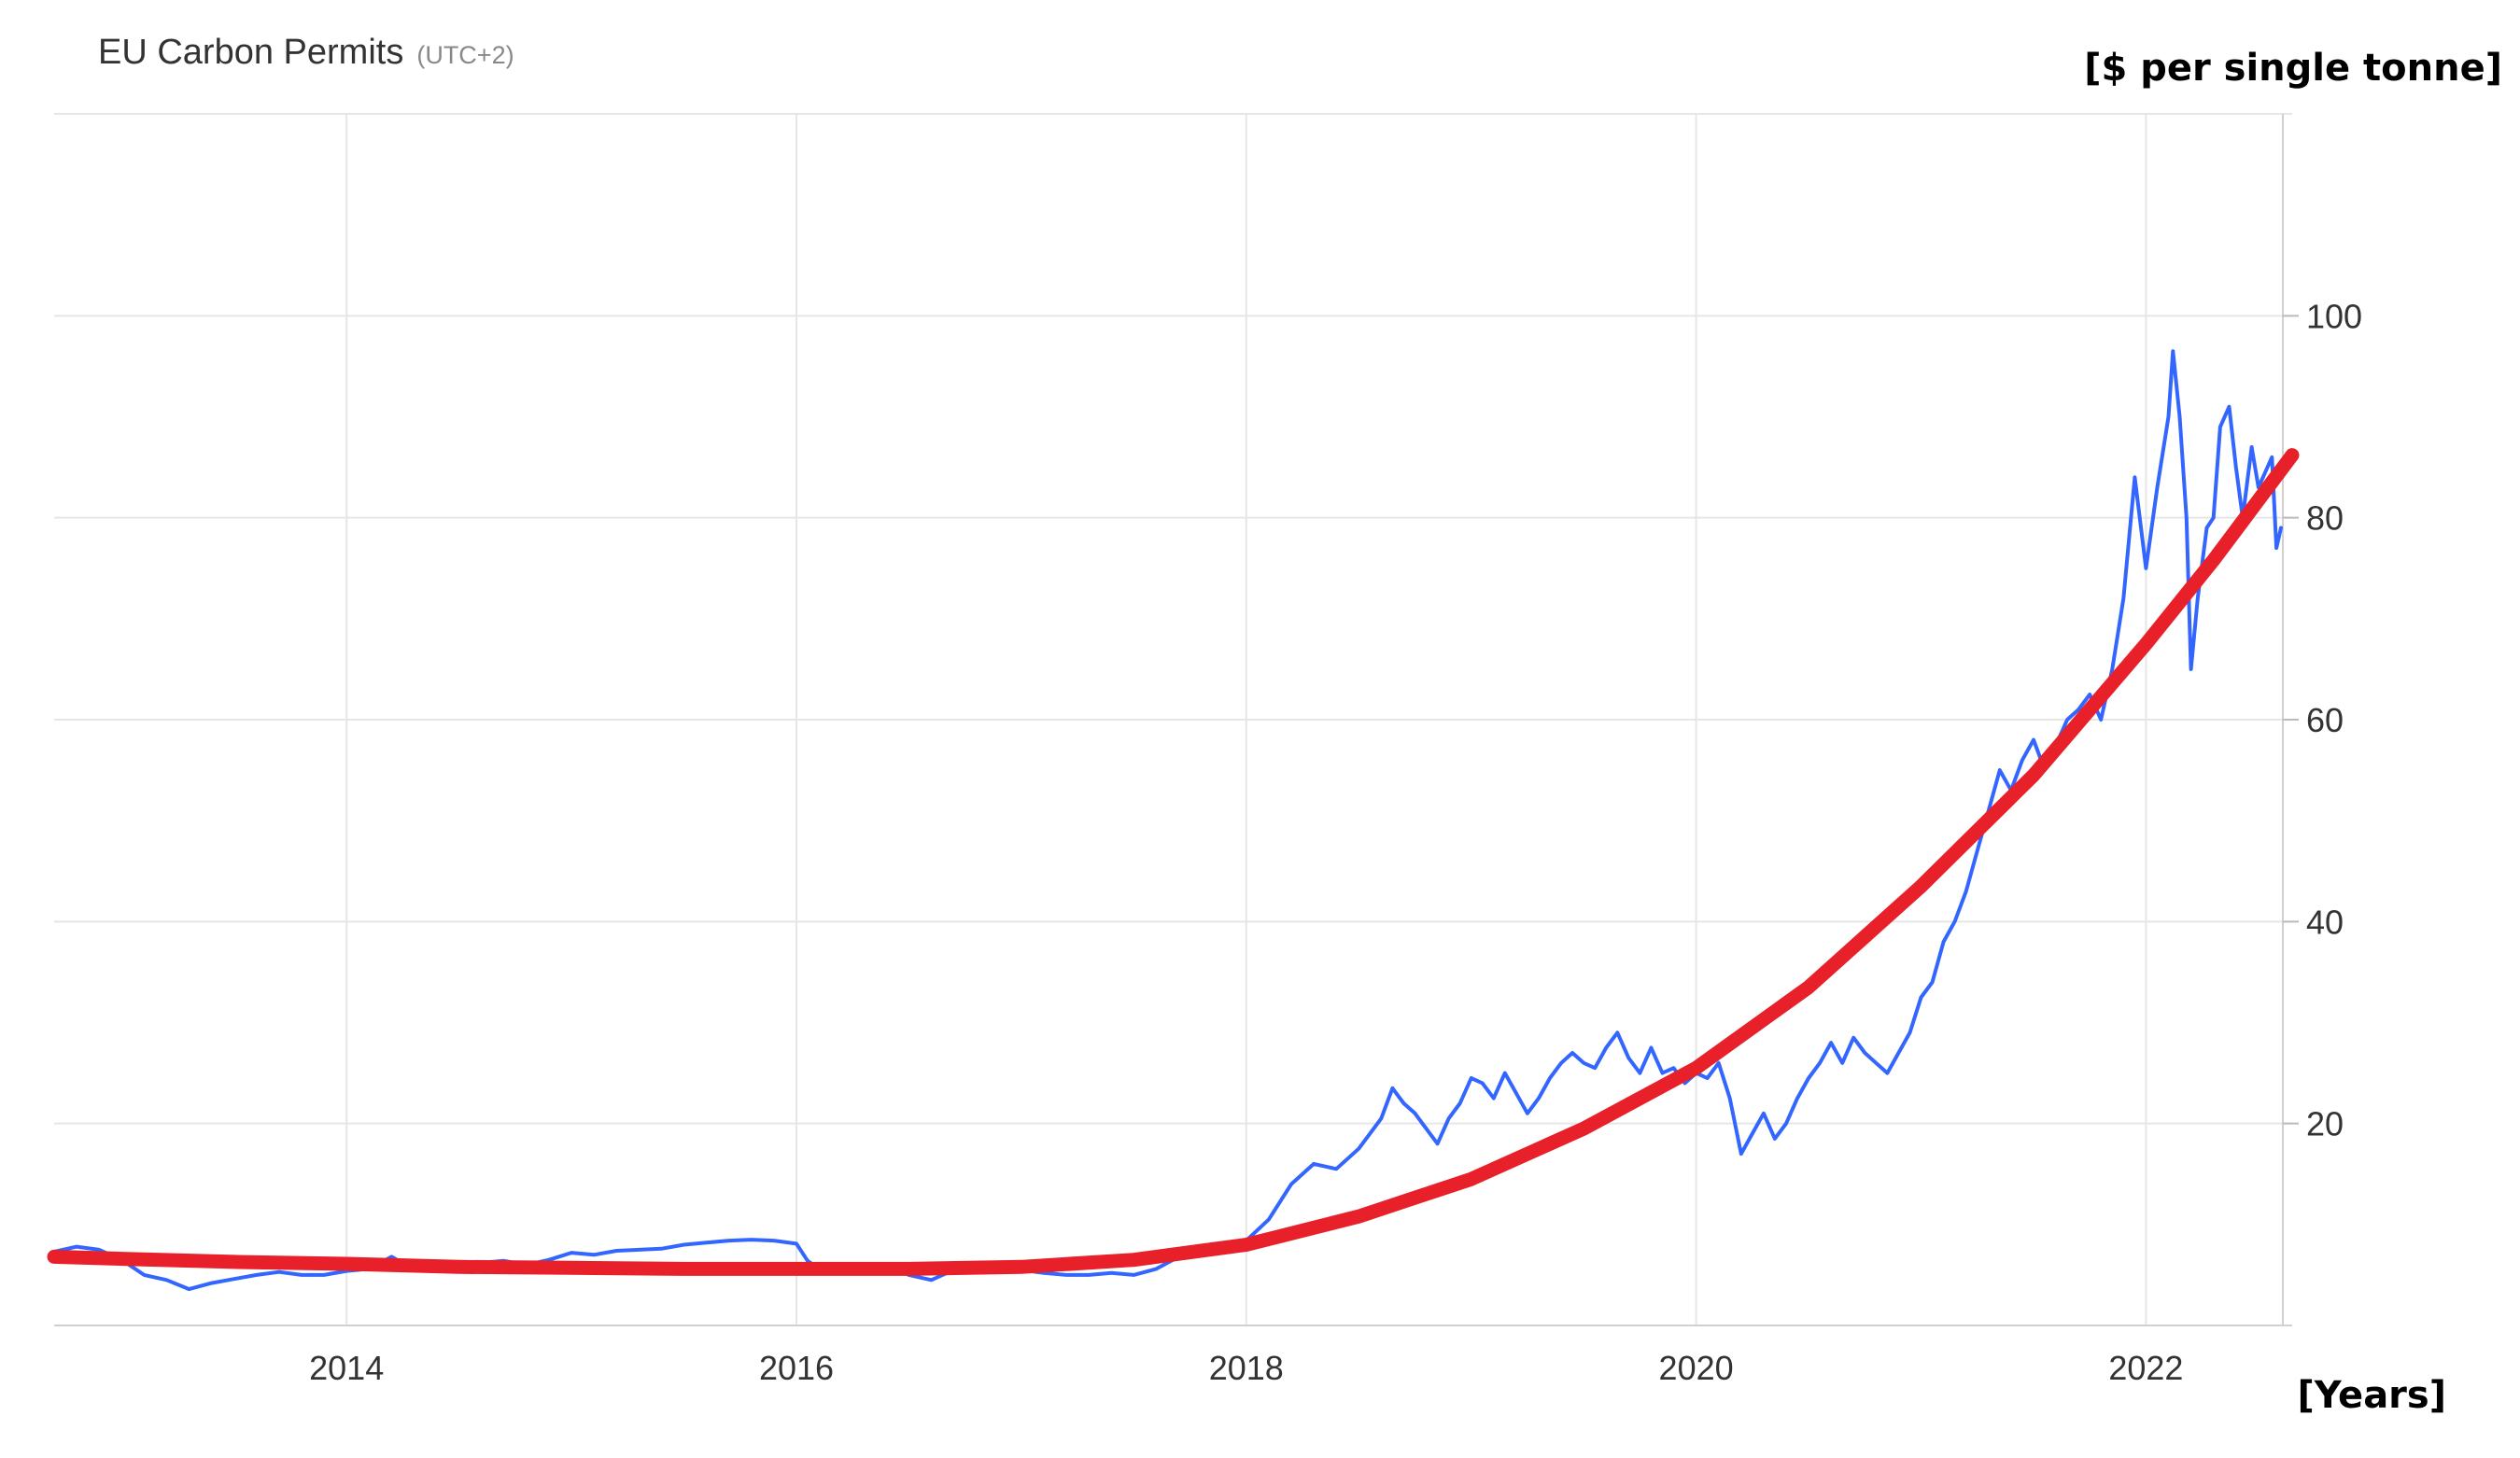 The width and height of the screenshot is (2520, 1458). I want to click on chart-subtitle: (UTC+2), so click(465, 55).